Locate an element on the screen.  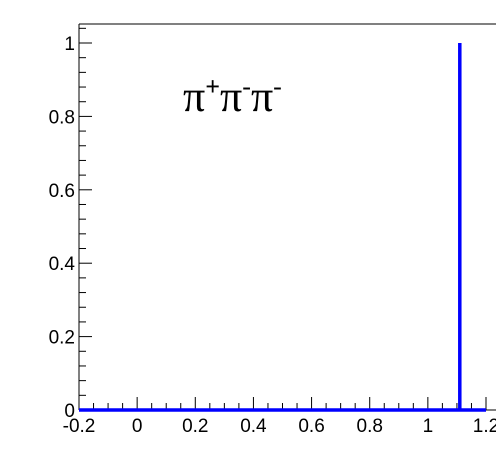
y-axis: 0 0.2 0.4 0.6 0.8 1 is located at coordinates (70, 224).